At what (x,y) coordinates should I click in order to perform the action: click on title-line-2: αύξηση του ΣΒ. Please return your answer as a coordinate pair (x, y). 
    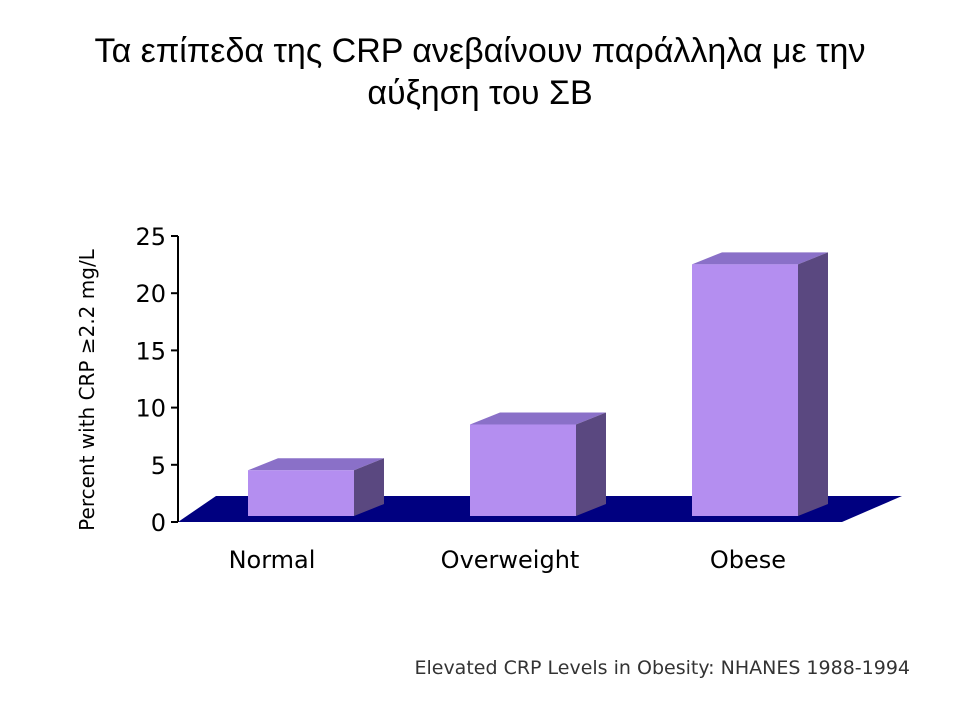
    Looking at the image, I should click on (480, 93).